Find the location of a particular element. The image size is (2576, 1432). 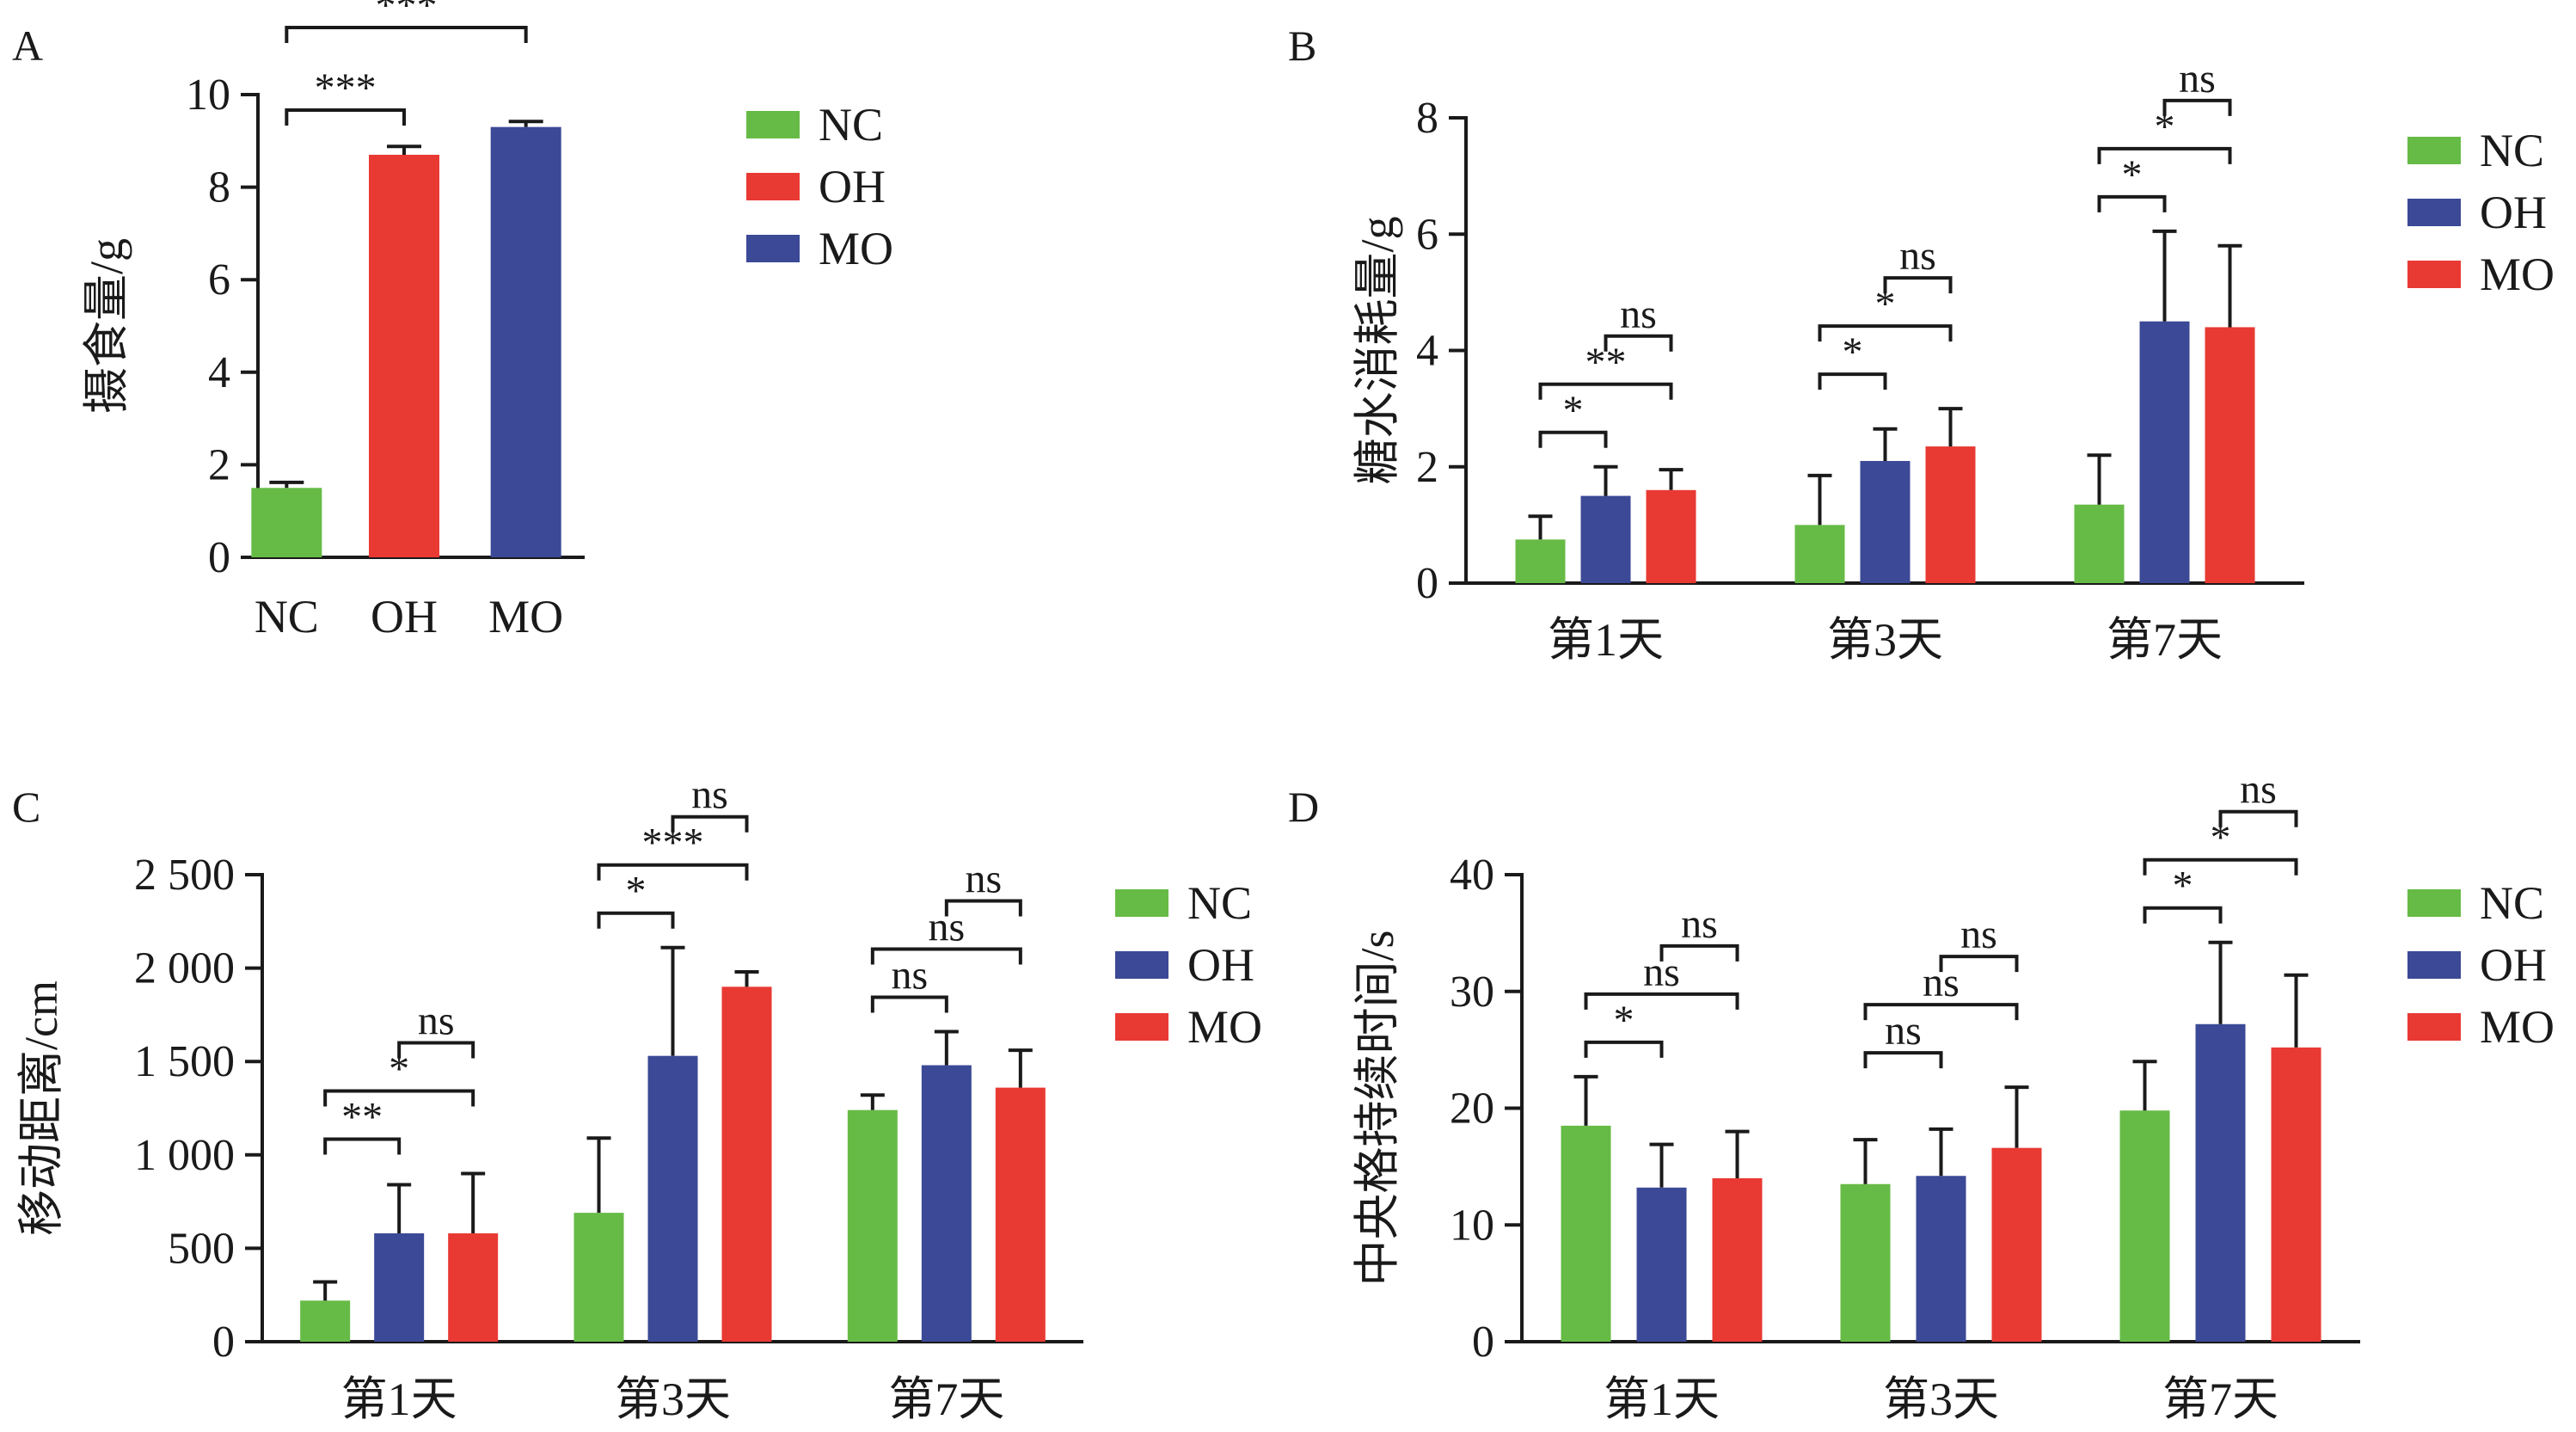

panel-c-y-tick-label-1: 500 is located at coordinates (201, 1248).